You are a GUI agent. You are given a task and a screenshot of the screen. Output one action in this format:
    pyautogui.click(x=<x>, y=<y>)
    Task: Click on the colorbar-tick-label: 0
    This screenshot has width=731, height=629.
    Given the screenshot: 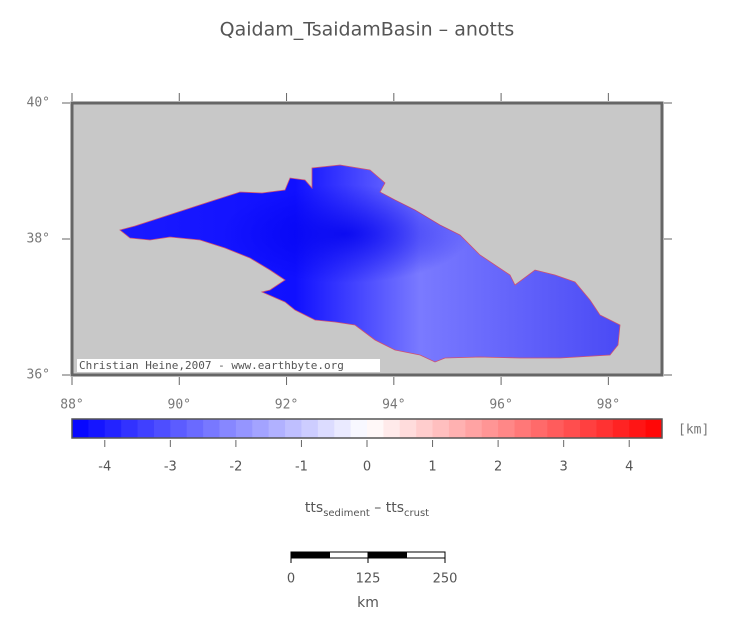 What is the action you would take?
    pyautogui.click(x=367, y=467)
    